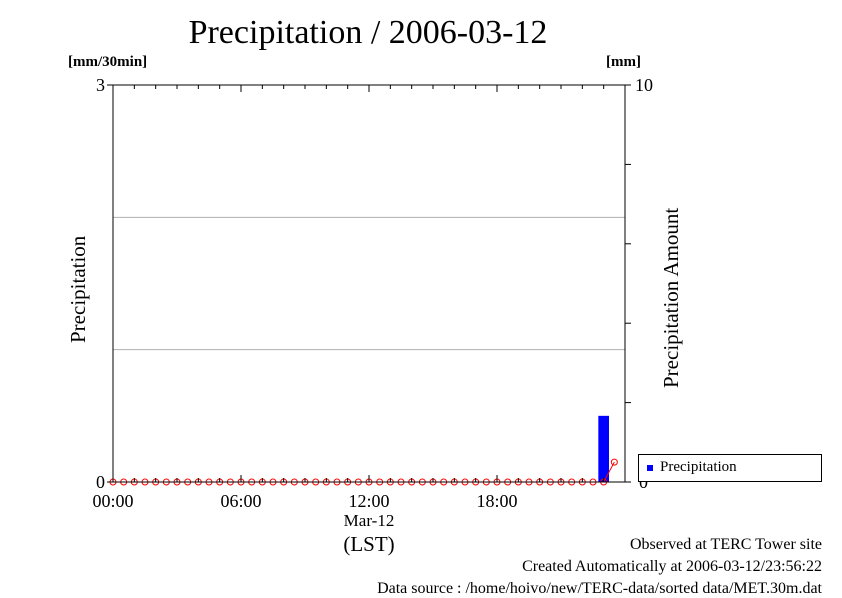 Image resolution: width=842 pixels, height=598 pixels. I want to click on left-axis-unit: [mm/30min], so click(108, 62).